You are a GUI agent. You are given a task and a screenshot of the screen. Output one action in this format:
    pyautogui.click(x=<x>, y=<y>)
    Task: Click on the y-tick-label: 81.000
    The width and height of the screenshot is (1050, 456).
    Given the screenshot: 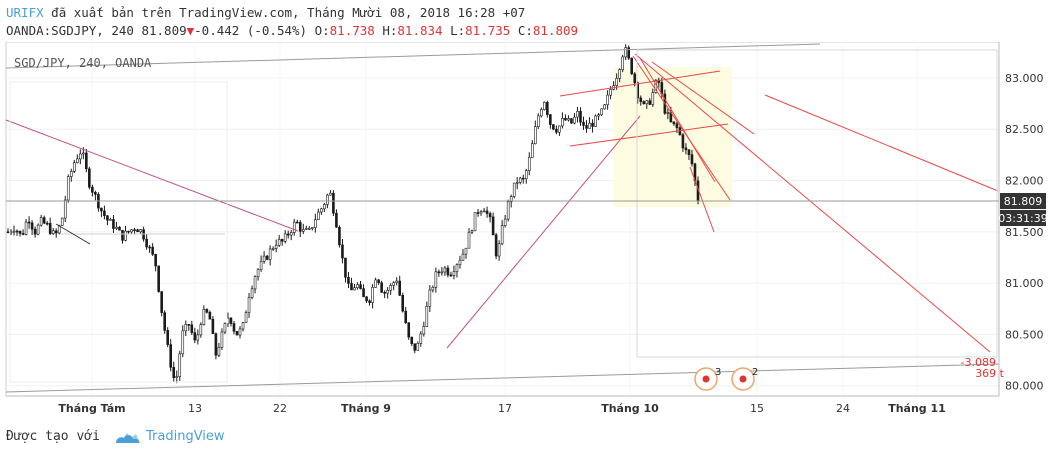 What is the action you would take?
    pyautogui.click(x=1024, y=283)
    